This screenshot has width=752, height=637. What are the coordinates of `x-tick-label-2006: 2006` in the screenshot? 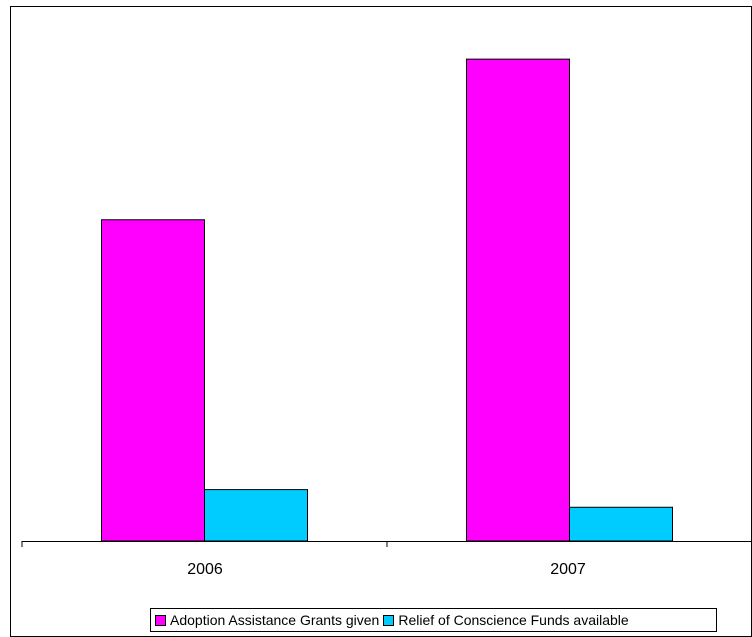 It's located at (205, 569).